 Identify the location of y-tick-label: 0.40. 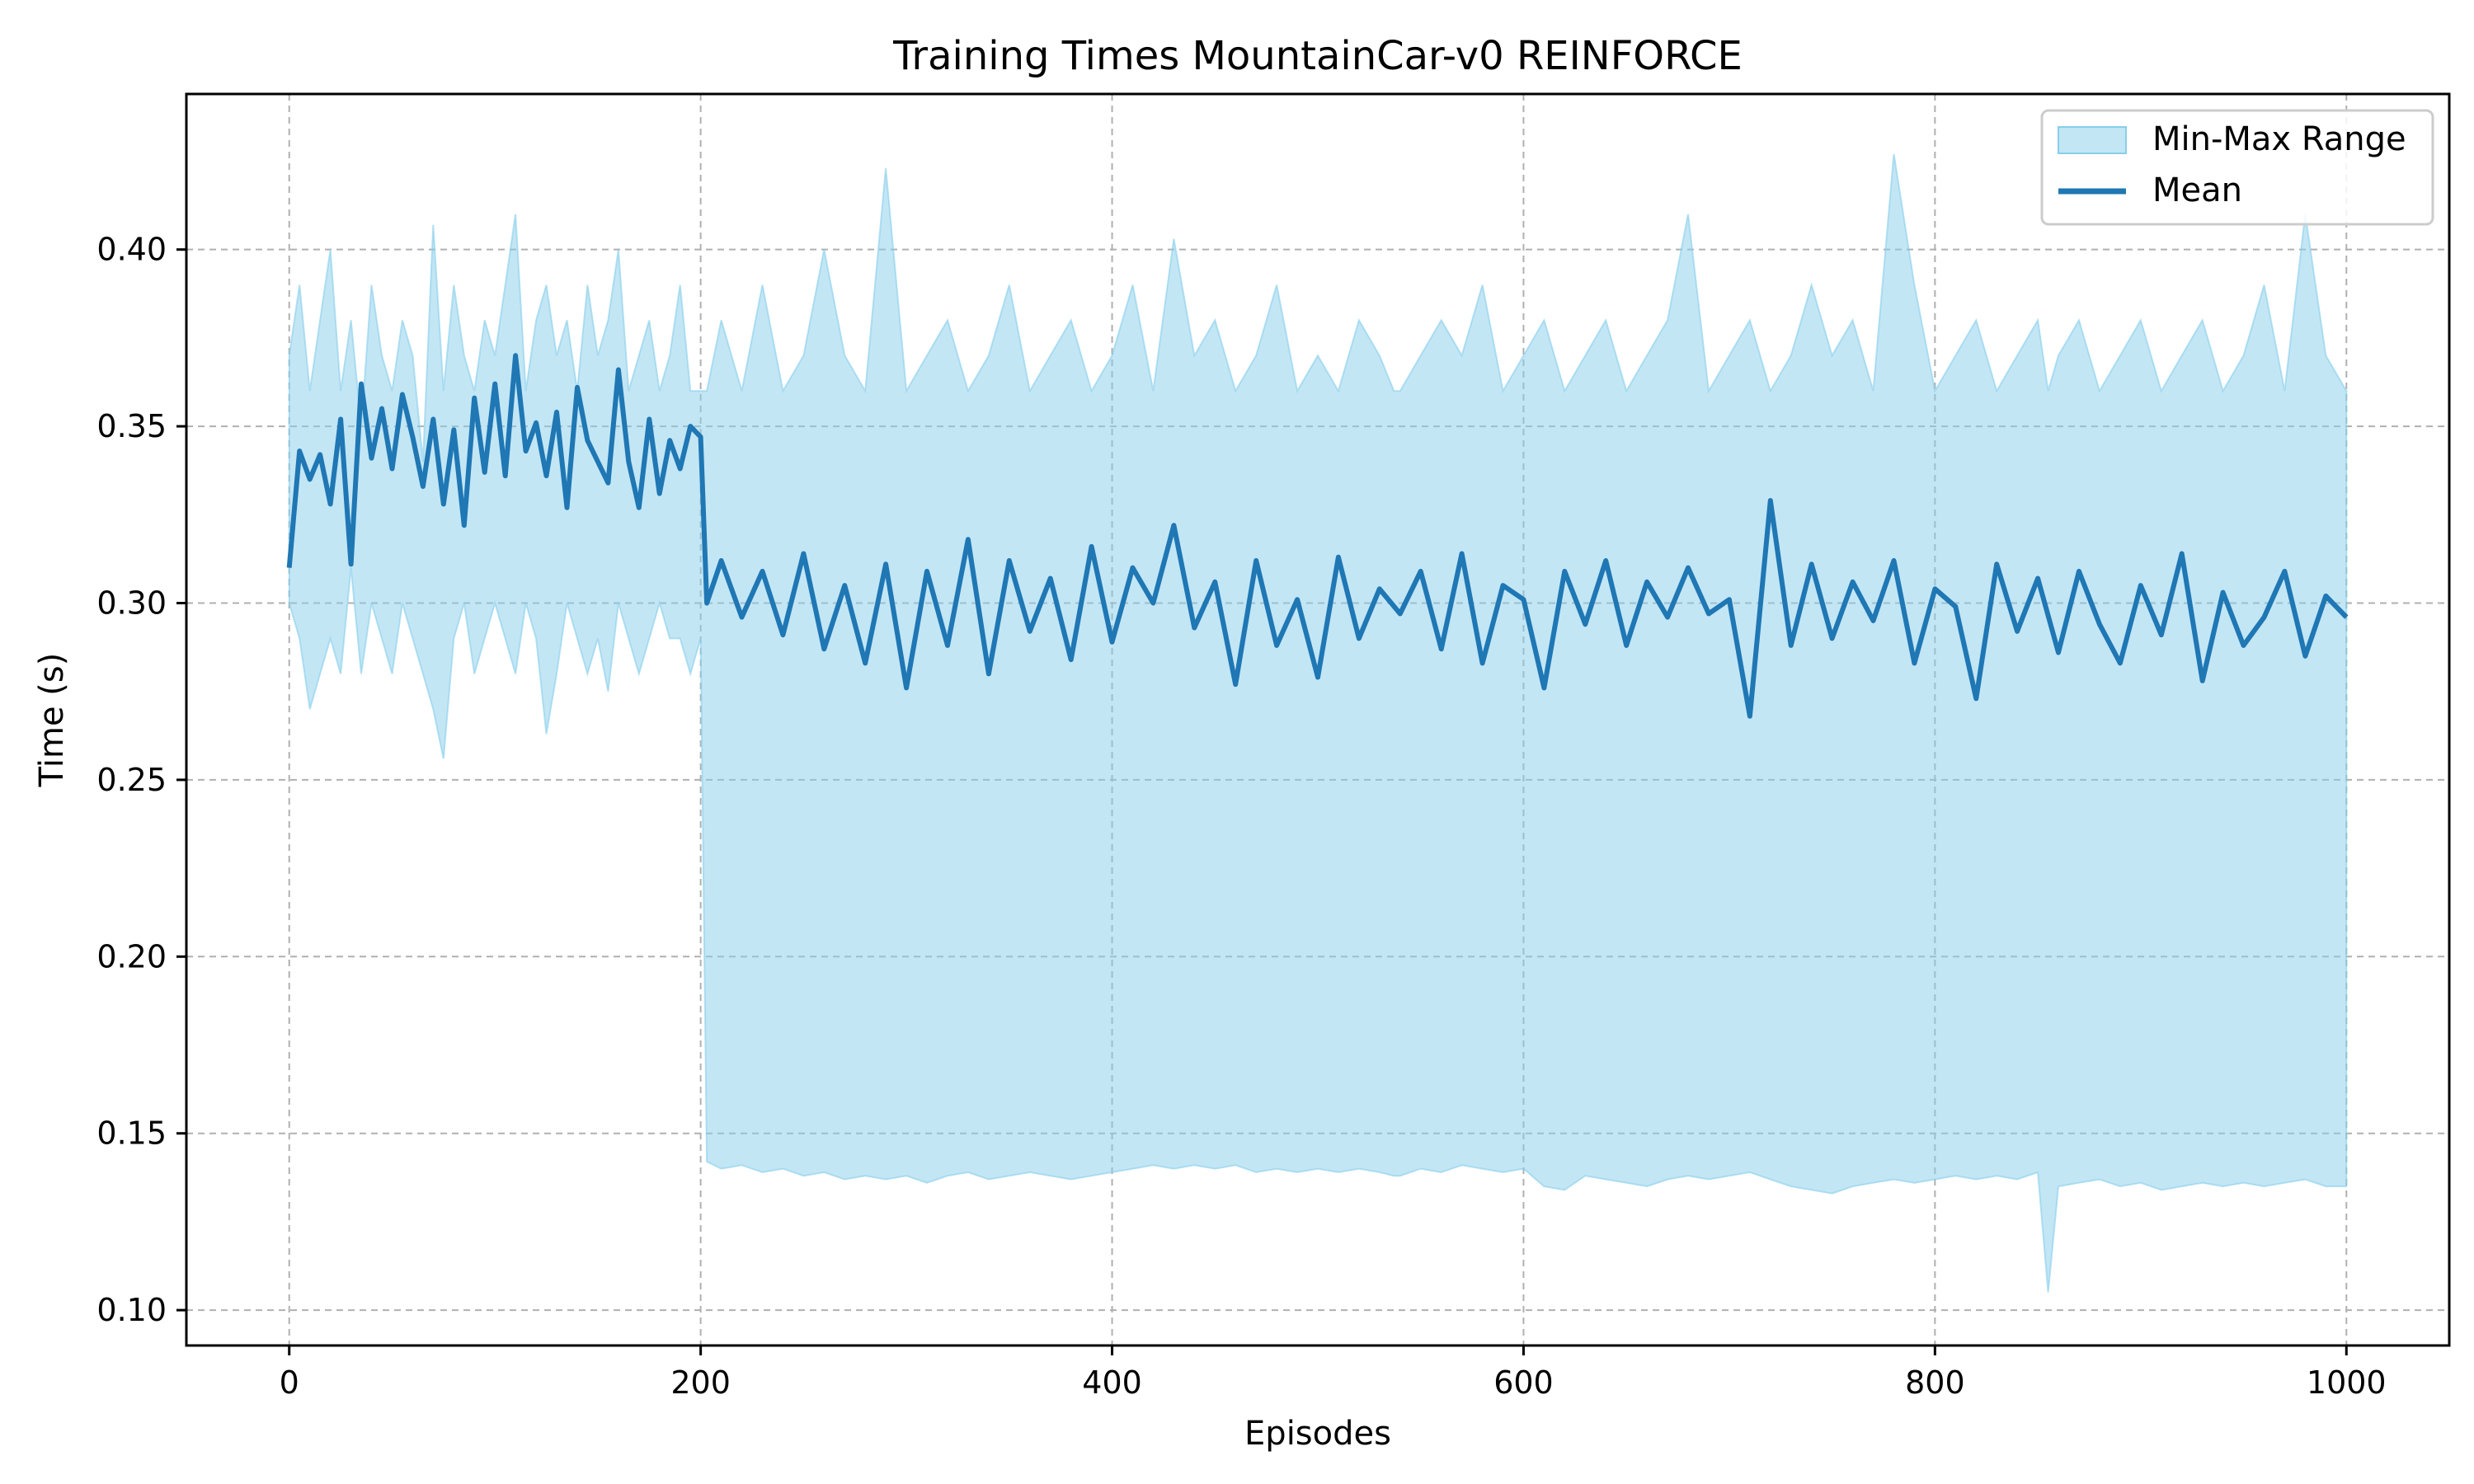
(131, 250).